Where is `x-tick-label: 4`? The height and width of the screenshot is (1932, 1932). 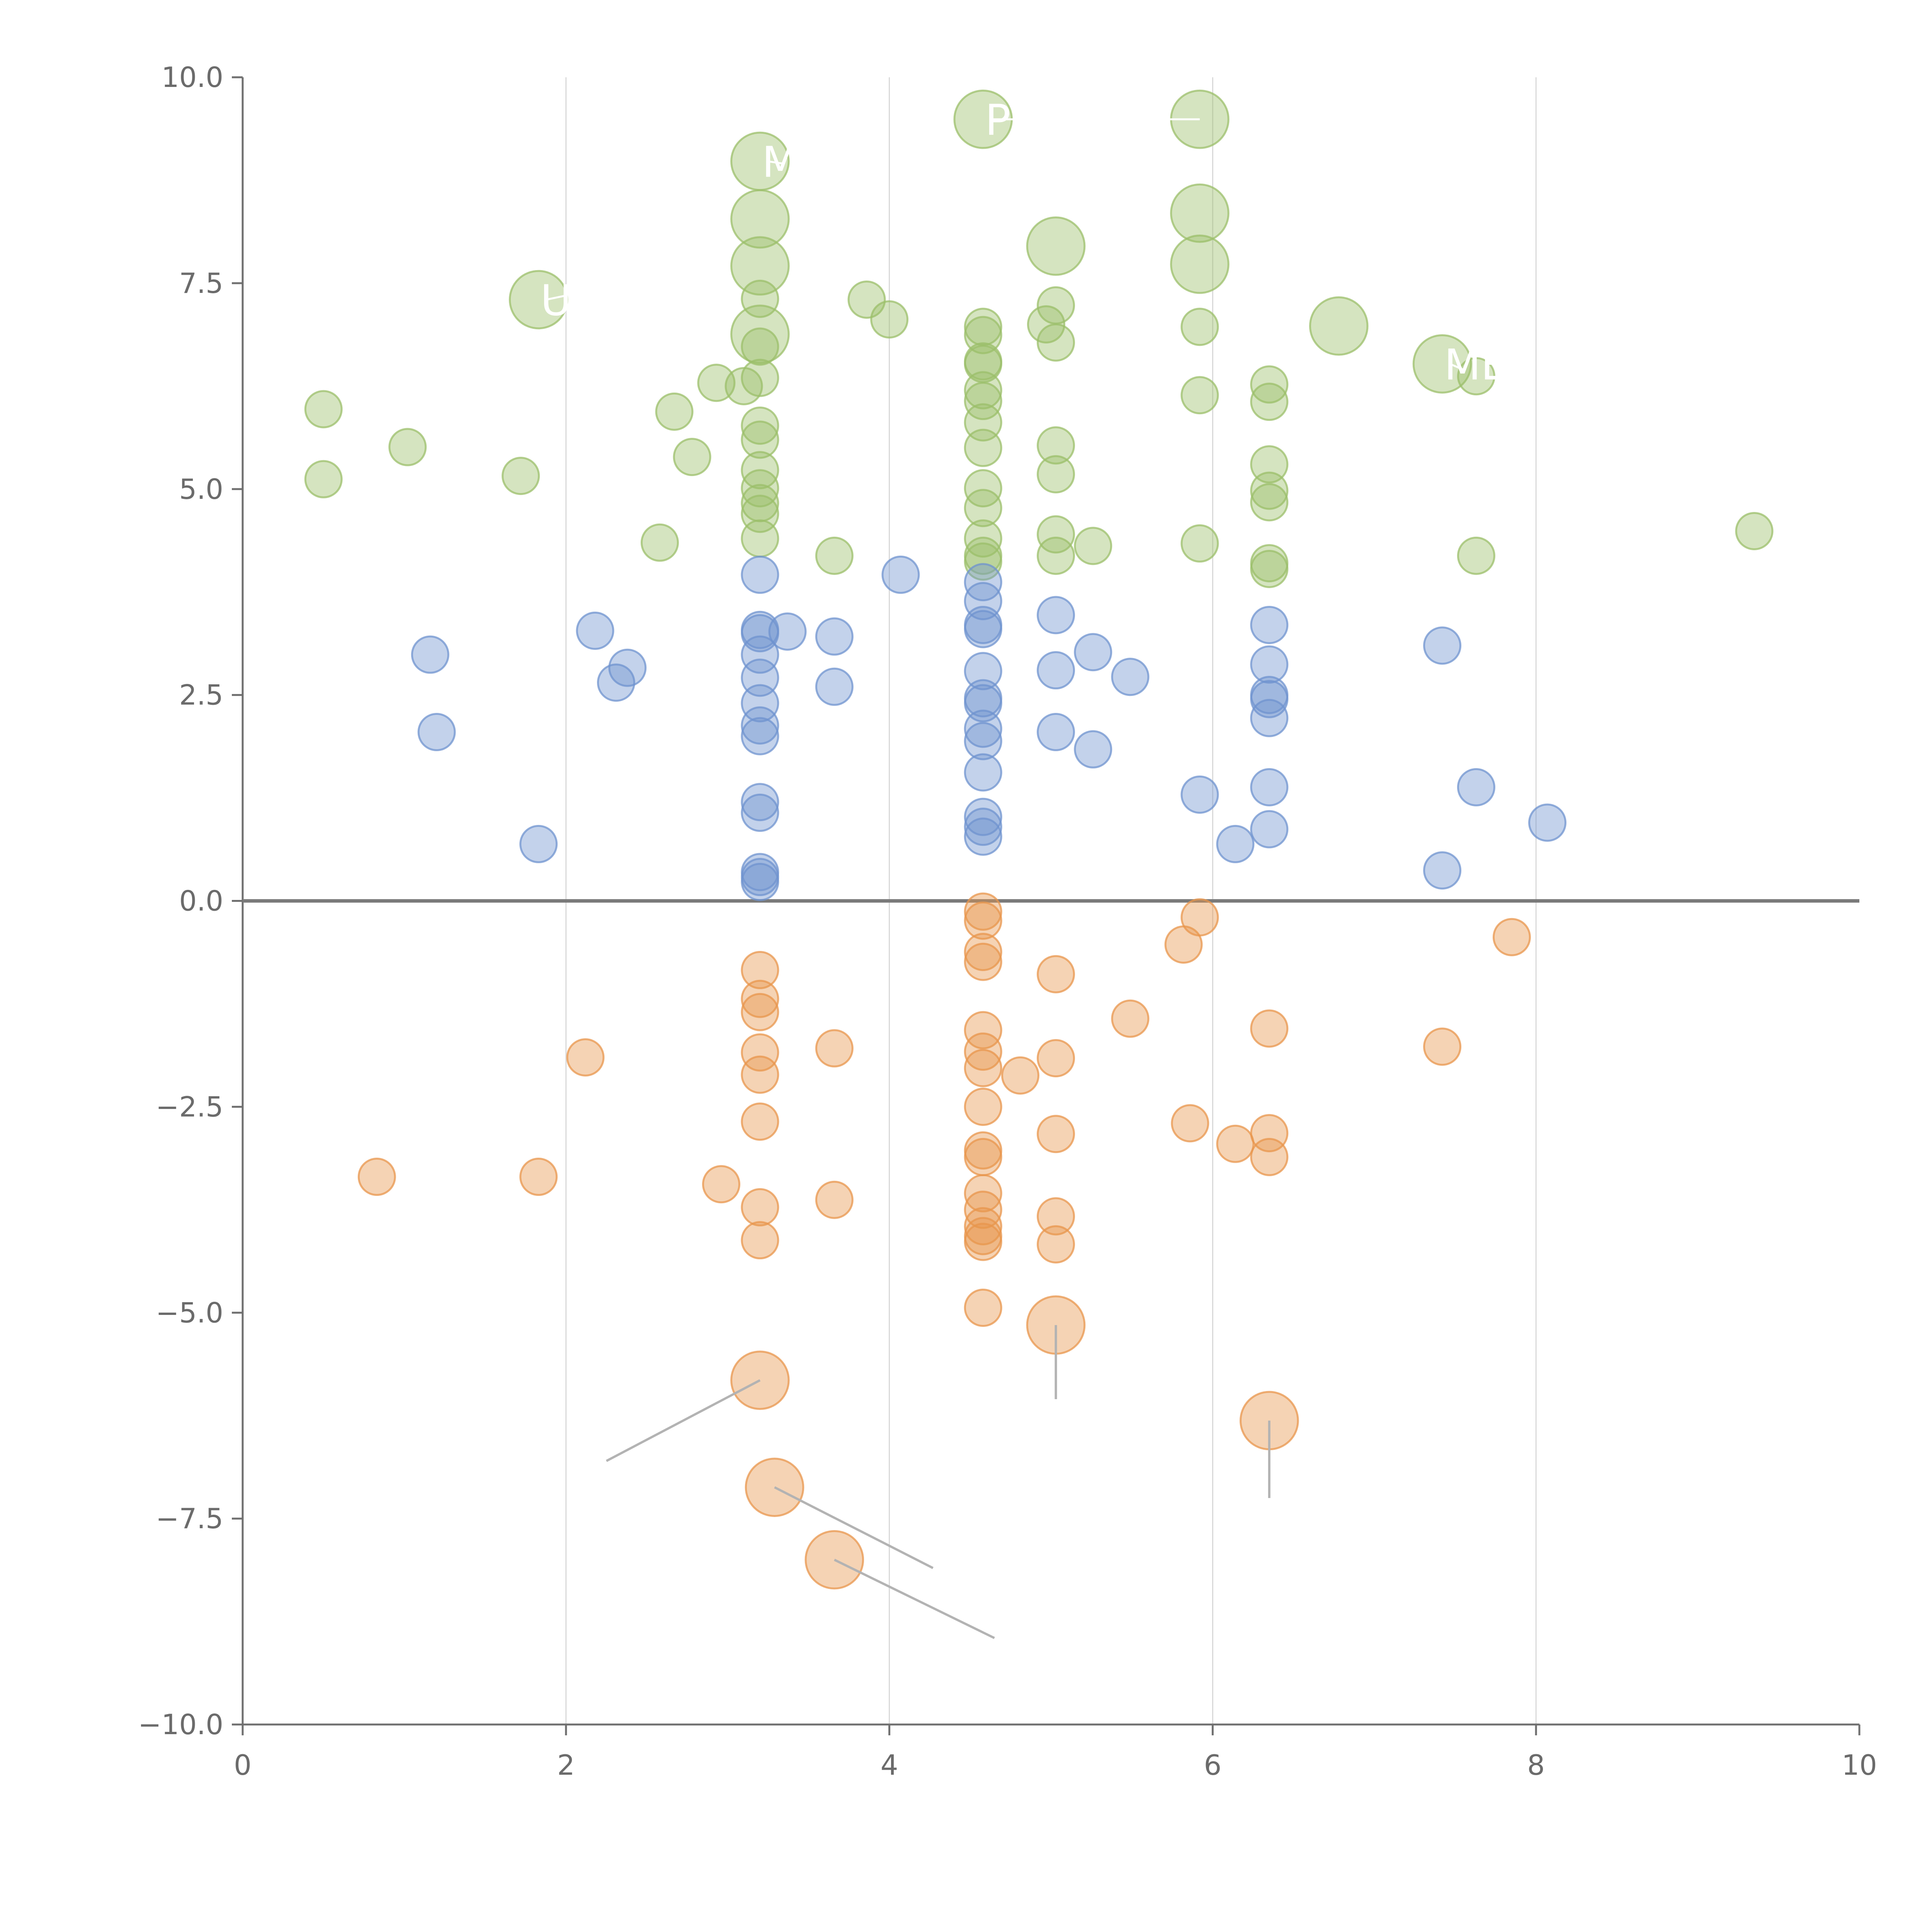 x-tick-label: 4 is located at coordinates (890, 1765).